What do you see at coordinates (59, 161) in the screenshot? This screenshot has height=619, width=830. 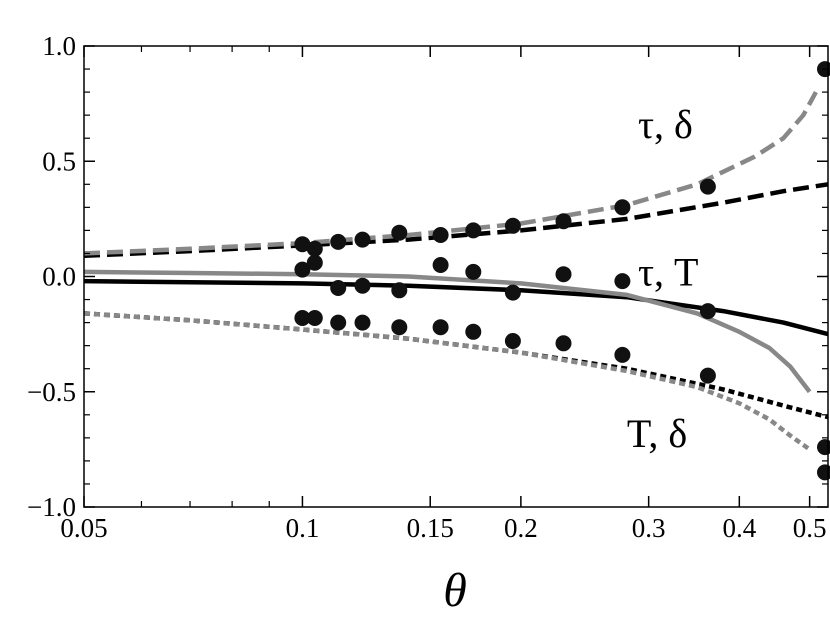 I see `y-tick-label: 0.5` at bounding box center [59, 161].